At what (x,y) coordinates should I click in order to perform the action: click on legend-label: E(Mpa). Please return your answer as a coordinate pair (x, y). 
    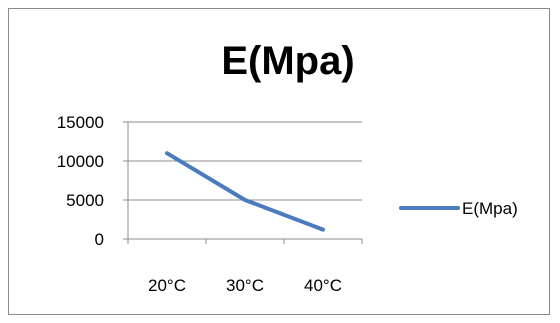
    Looking at the image, I should click on (490, 208).